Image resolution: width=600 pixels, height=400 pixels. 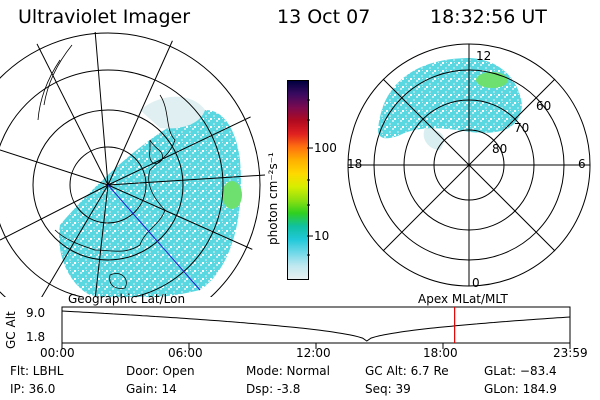 What do you see at coordinates (499, 149) in the screenshot?
I see `mlat-label-80: 80` at bounding box center [499, 149].